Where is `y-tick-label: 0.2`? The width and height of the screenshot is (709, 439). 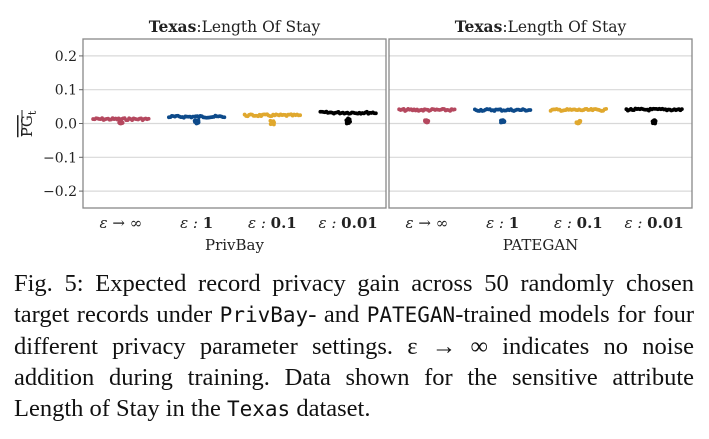
y-tick-label: 0.2 is located at coordinates (66, 57).